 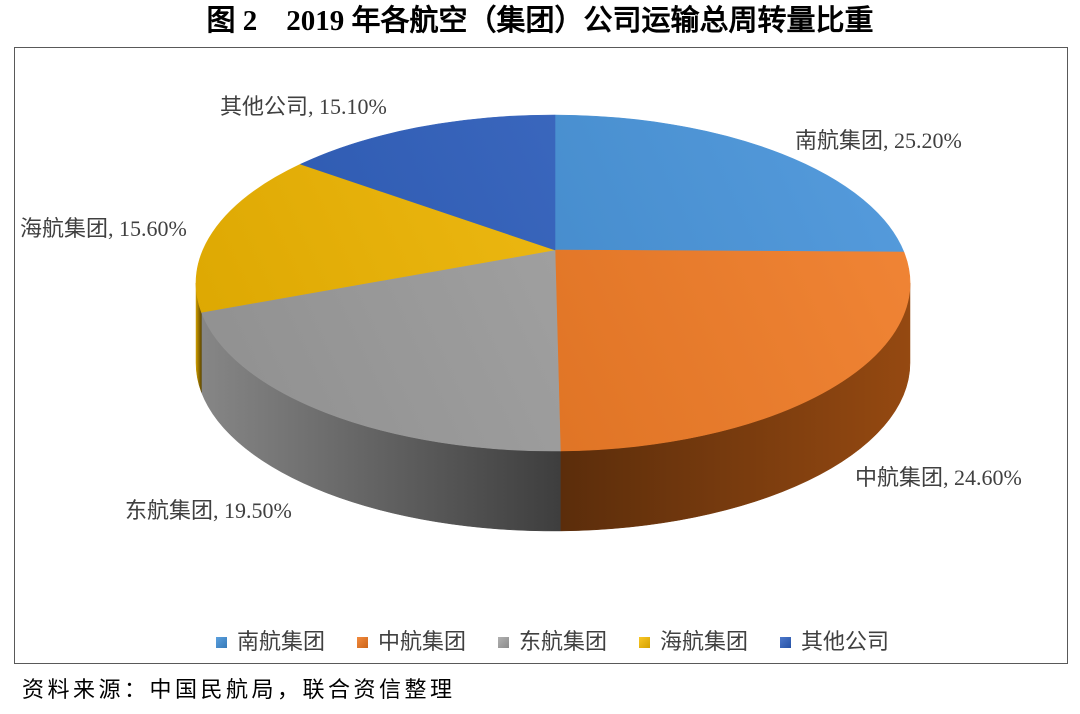 What do you see at coordinates (380, 350) in the screenshot?
I see `pie-slice-china-eastern` at bounding box center [380, 350].